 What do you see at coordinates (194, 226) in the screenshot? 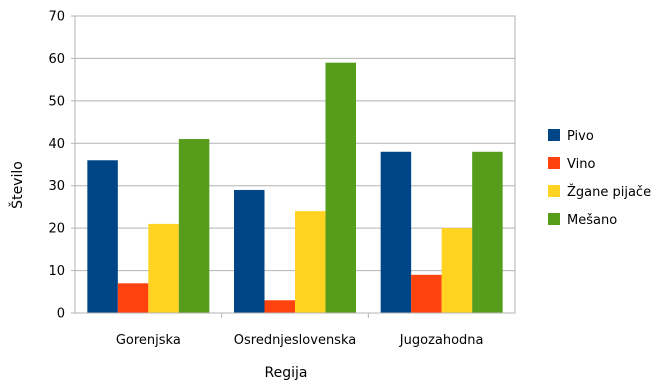
I see `bar-me-ano-gorenjska` at bounding box center [194, 226].